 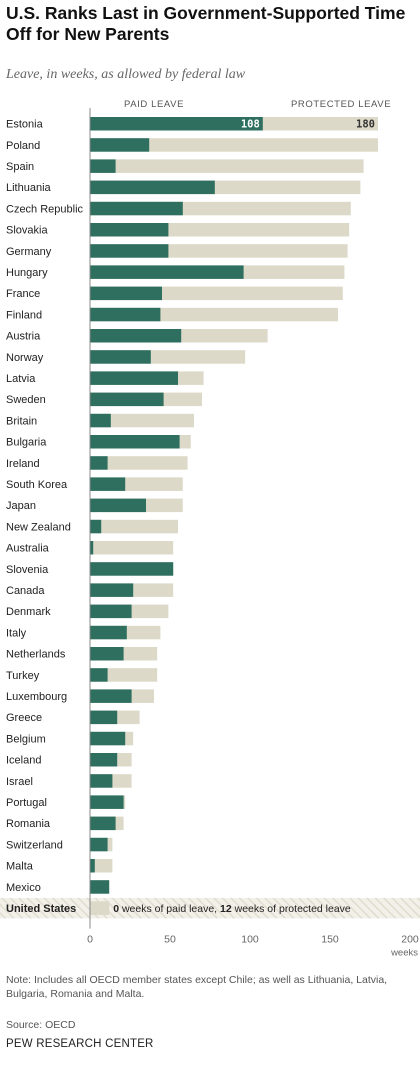 I want to click on category-label-lithuania: Lithuania, so click(x=29, y=188).